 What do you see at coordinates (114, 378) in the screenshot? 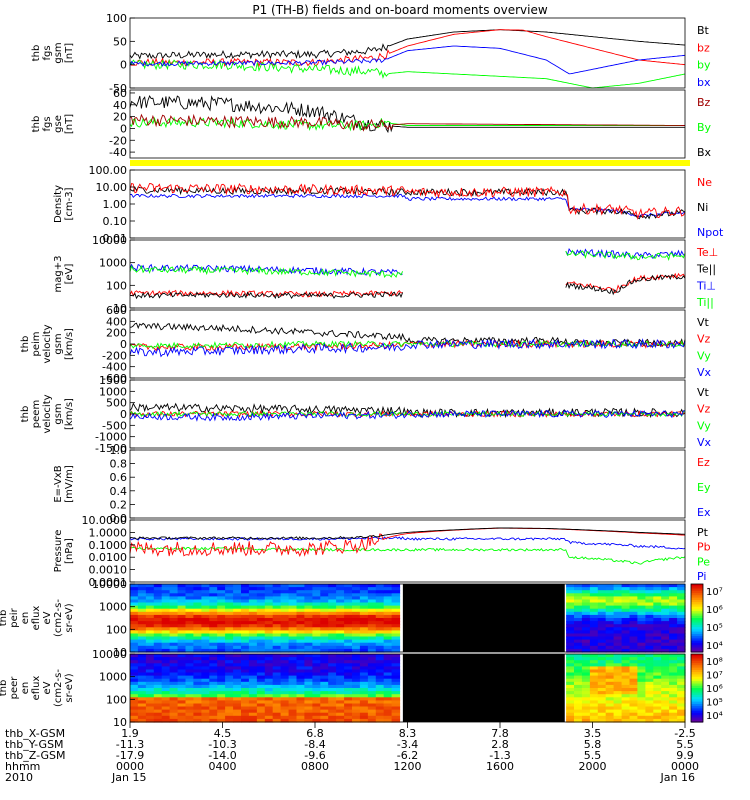
I see `y-tick-label: -600` at bounding box center [114, 378].